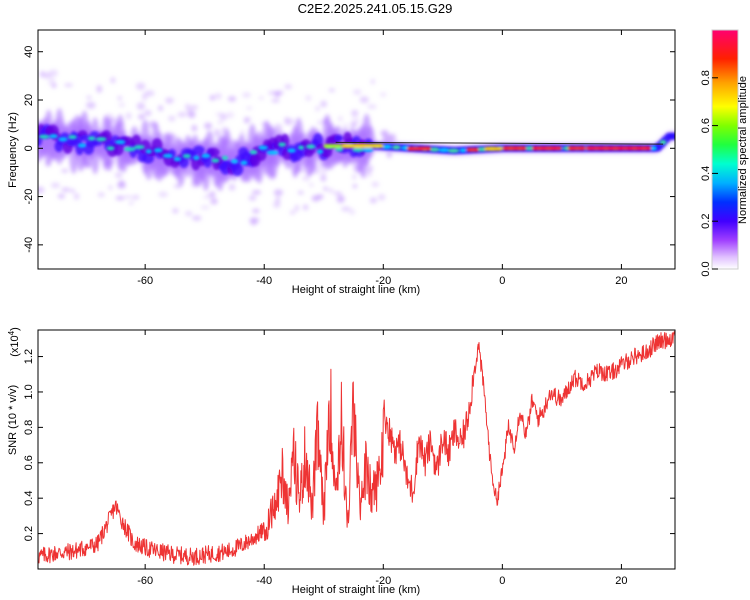 The image size is (750, 600). I want to click on x-tick-label: -20, so click(383, 581).